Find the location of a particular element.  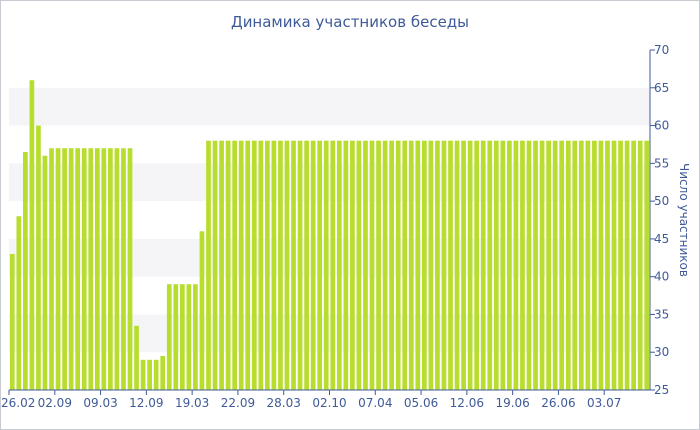

x-tick-label: 02.09 is located at coordinates (55, 403).